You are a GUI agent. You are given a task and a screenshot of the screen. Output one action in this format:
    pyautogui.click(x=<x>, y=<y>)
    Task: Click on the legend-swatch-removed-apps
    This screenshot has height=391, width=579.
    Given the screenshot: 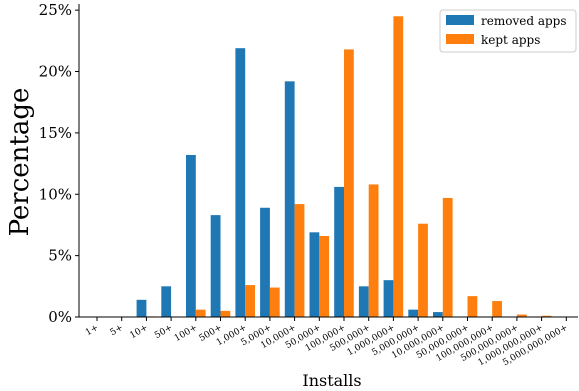 What is the action you would take?
    pyautogui.click(x=460, y=20)
    